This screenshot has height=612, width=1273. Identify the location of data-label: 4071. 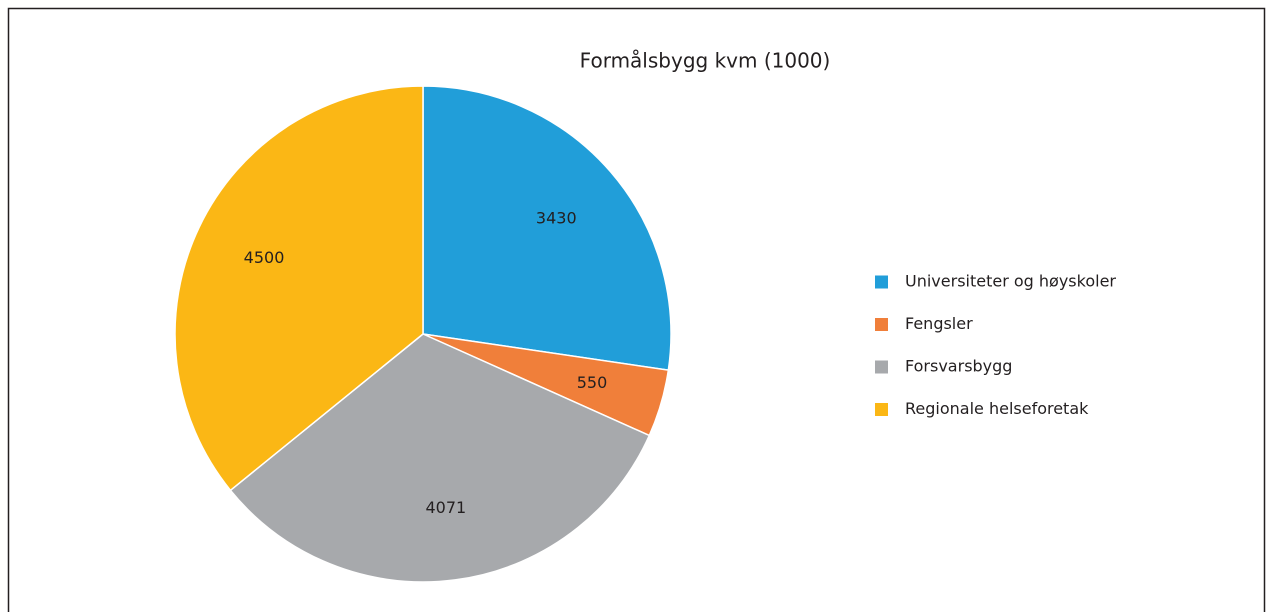
(445, 507).